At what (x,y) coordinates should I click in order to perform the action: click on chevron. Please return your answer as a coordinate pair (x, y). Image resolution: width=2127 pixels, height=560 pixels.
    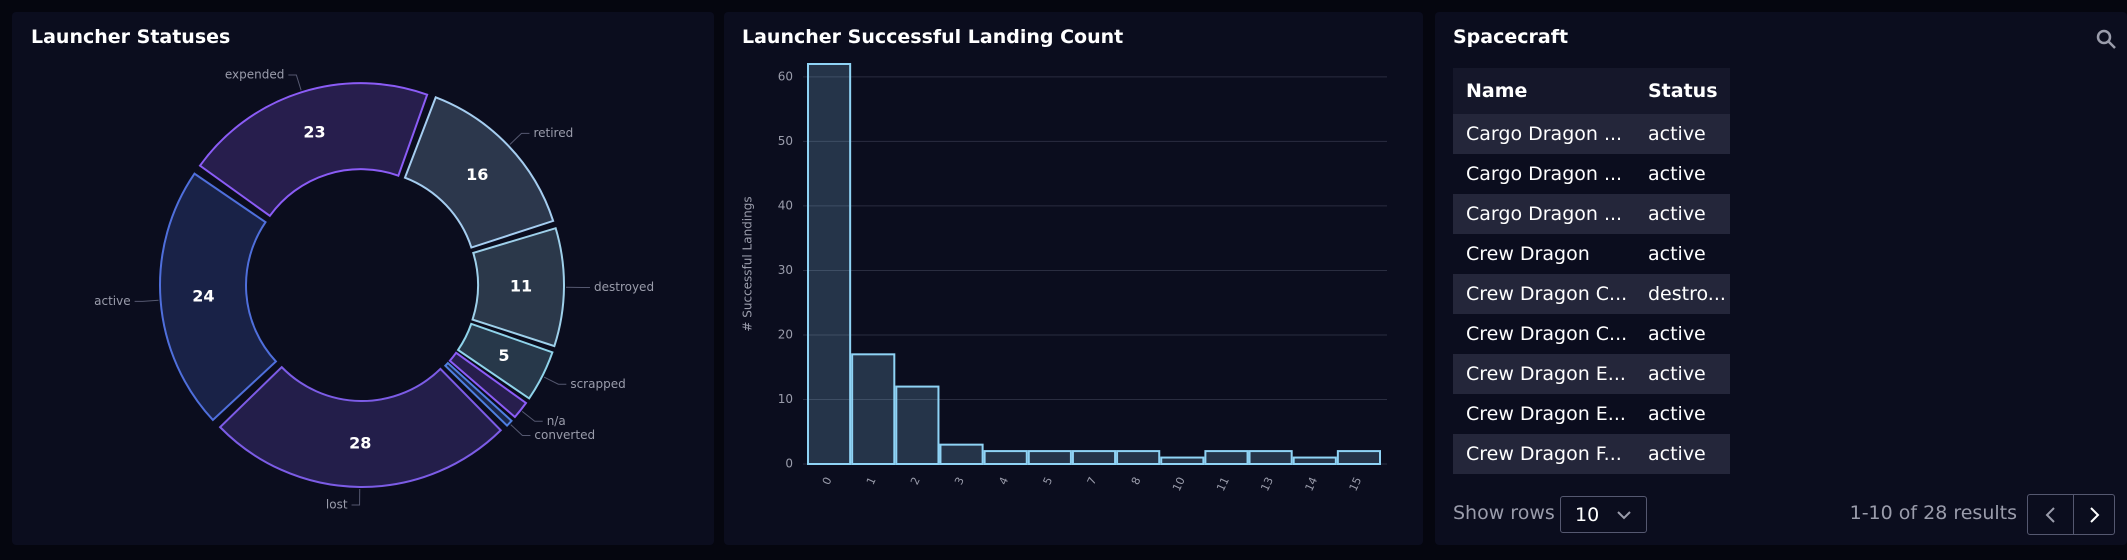
    Looking at the image, I should click on (1624, 515).